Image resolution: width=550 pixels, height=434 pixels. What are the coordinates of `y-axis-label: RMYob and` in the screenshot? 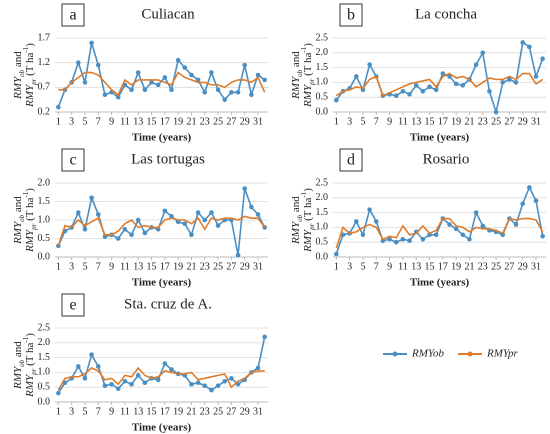 It's located at (297, 75).